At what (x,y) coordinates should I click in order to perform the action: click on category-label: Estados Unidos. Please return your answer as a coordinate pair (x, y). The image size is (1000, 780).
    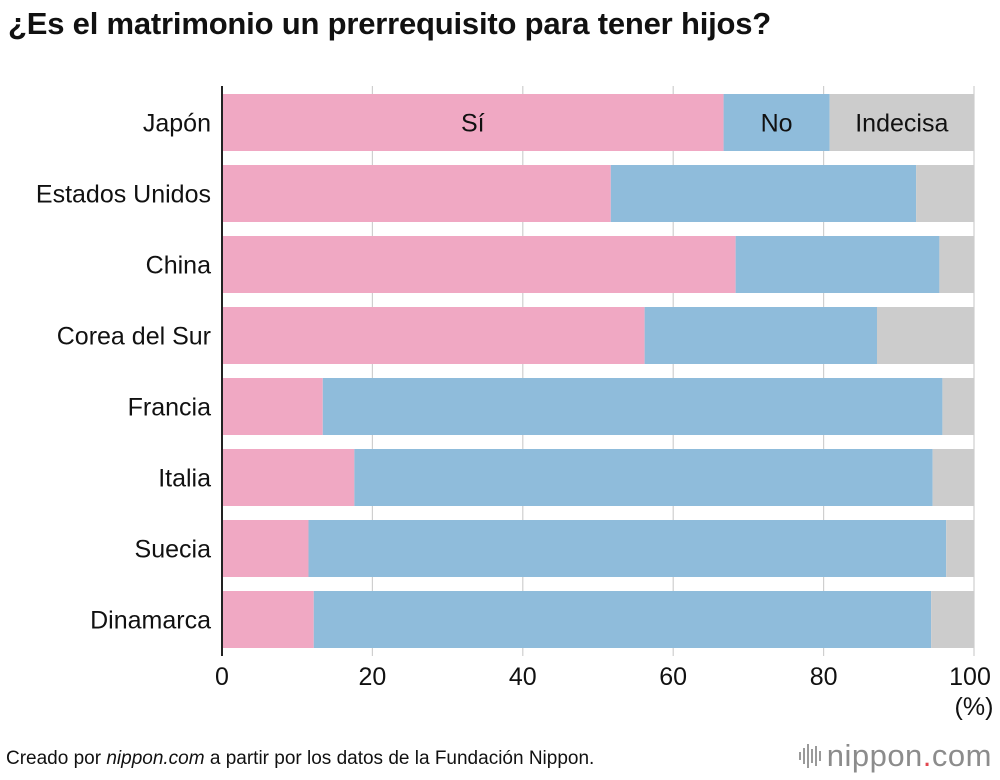
    Looking at the image, I should click on (123, 195).